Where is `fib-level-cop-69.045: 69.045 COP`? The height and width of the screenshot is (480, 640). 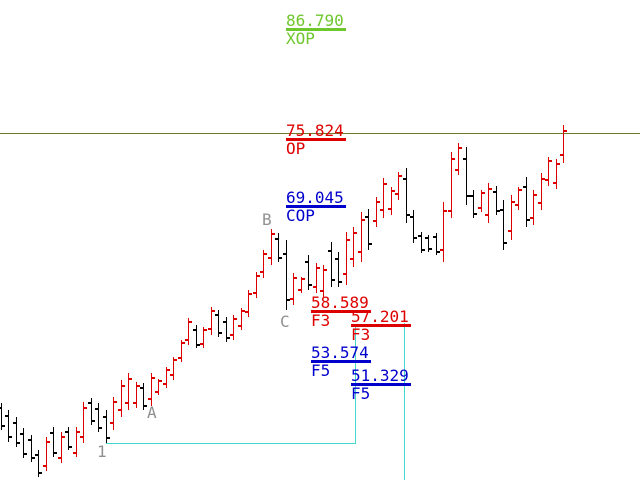
fib-level-cop-69.045: 69.045 COP is located at coordinates (316, 206).